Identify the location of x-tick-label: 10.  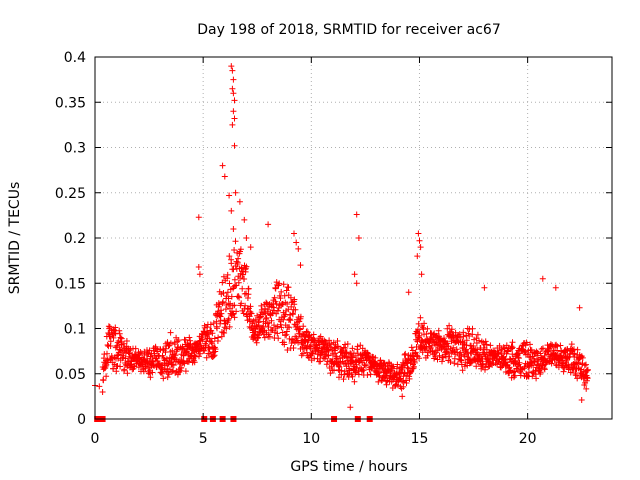
(311, 439).